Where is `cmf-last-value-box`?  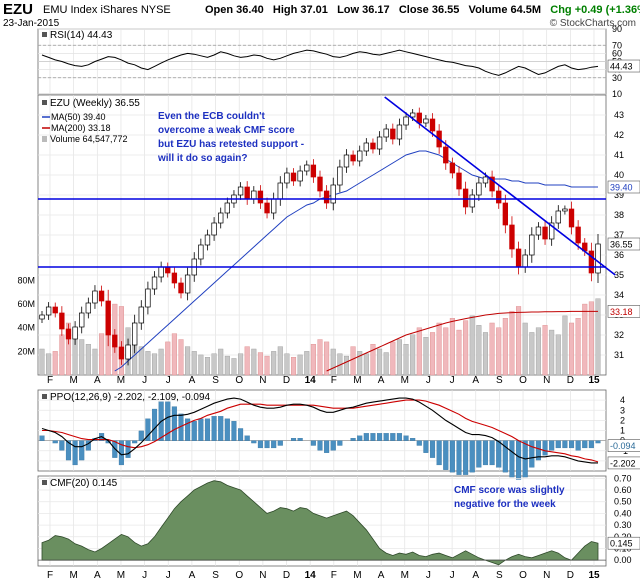 cmf-last-value-box is located at coordinates (623, 543).